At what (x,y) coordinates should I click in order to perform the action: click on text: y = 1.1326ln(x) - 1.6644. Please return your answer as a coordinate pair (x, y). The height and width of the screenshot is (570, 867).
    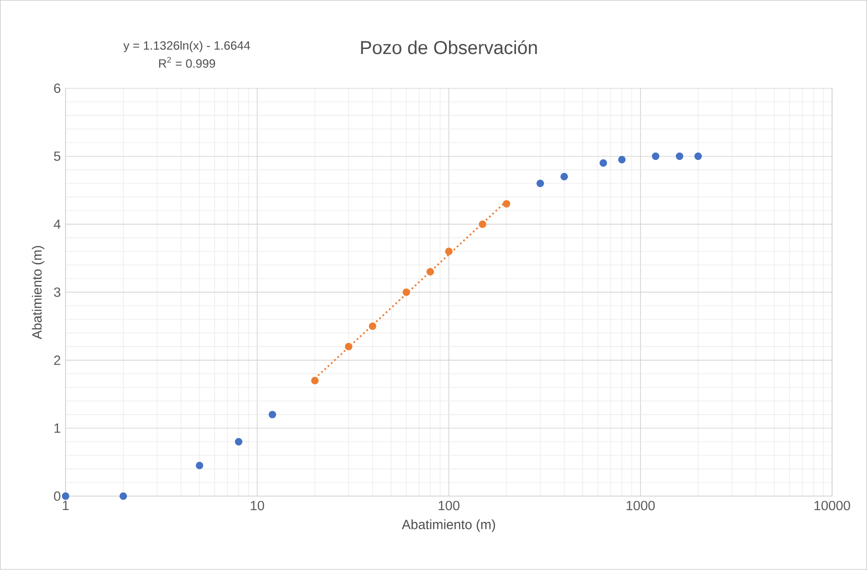
    Looking at the image, I should click on (186, 46).